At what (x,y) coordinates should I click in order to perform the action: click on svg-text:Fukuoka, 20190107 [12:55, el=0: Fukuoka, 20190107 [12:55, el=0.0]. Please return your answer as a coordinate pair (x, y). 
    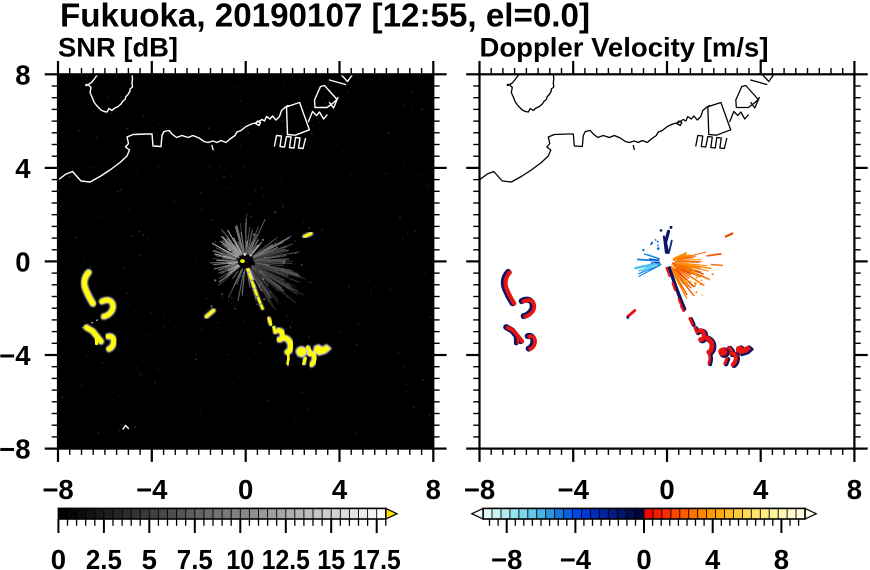
    Looking at the image, I should click on (325, 16).